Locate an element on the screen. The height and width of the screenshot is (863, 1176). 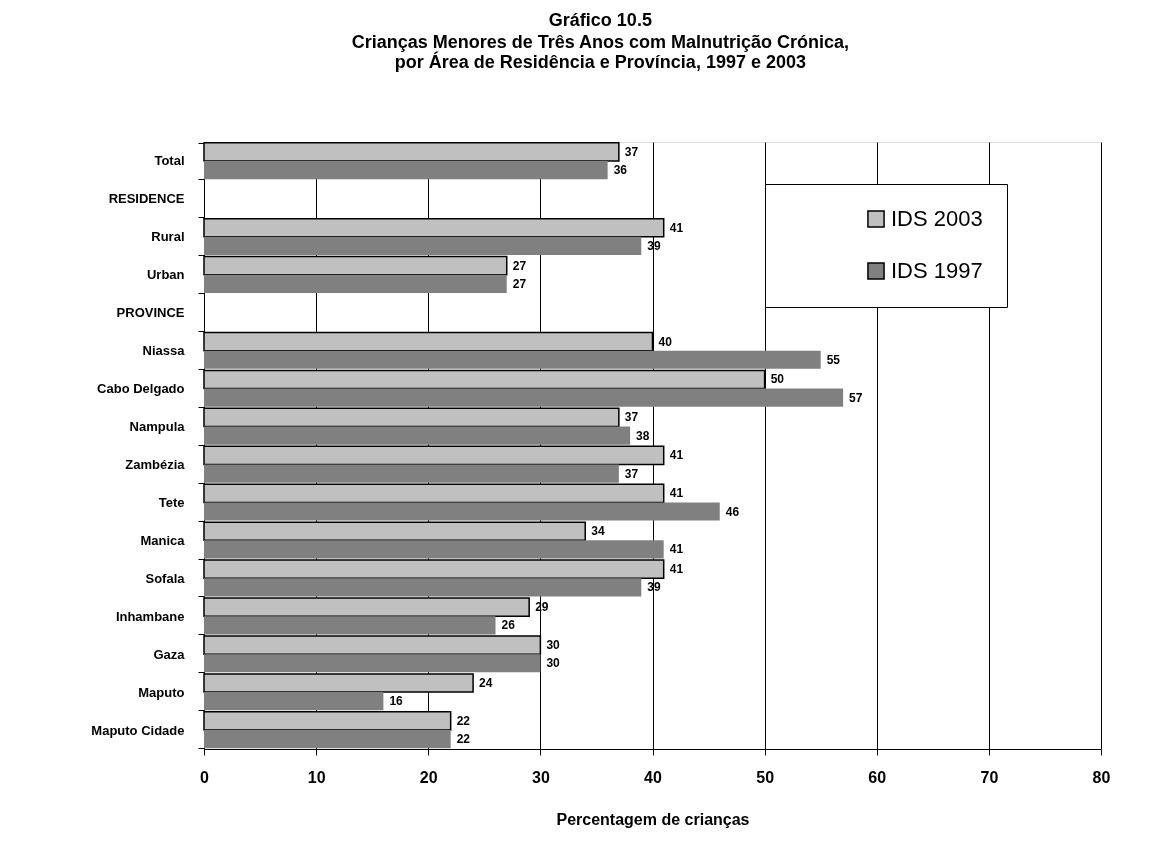
y-tick-label: Total is located at coordinates (169, 161).